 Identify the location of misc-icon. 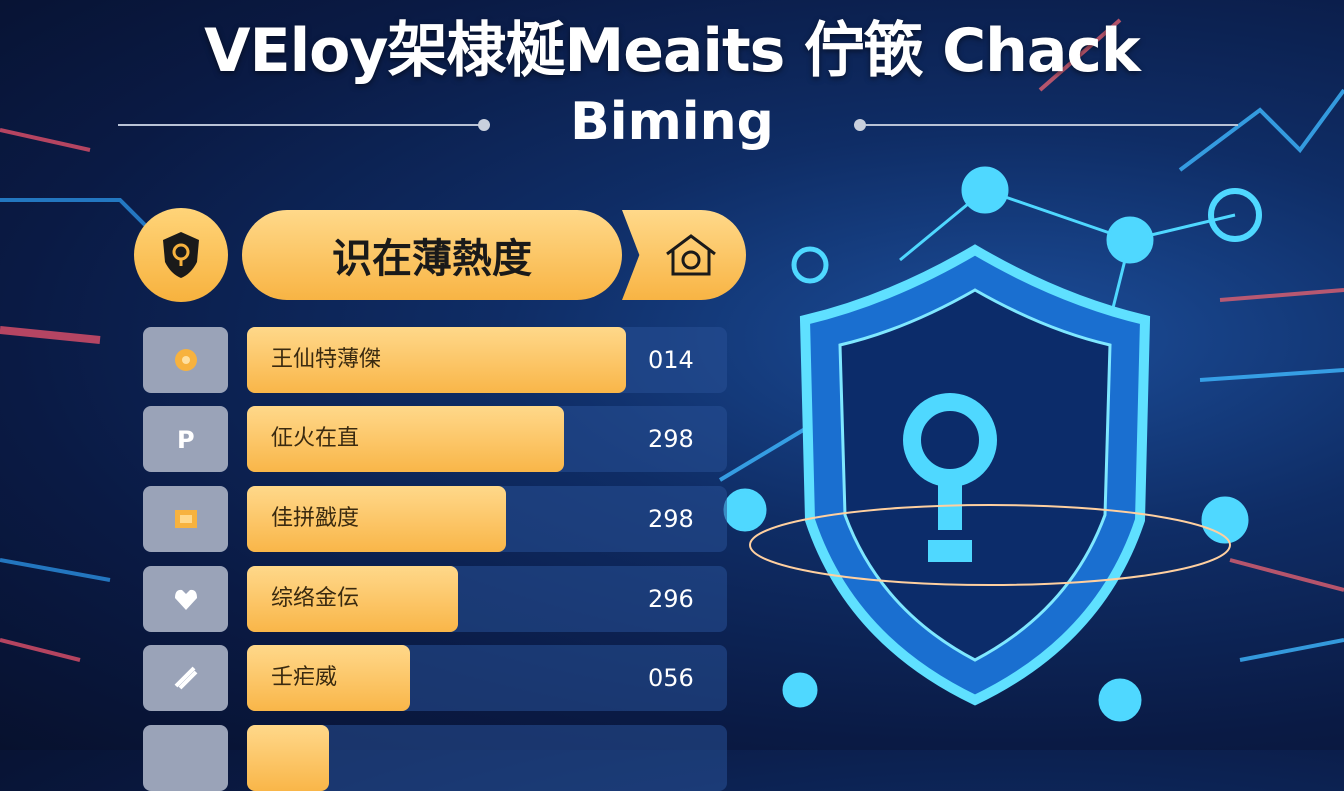
(186, 758).